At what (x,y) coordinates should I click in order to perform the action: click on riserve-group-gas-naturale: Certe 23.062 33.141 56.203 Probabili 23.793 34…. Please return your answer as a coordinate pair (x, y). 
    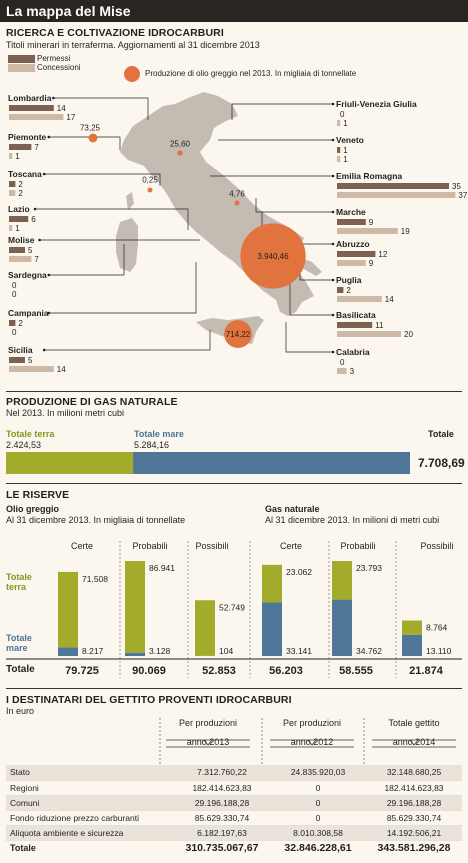
    Looking at the image, I should click on (358, 609).